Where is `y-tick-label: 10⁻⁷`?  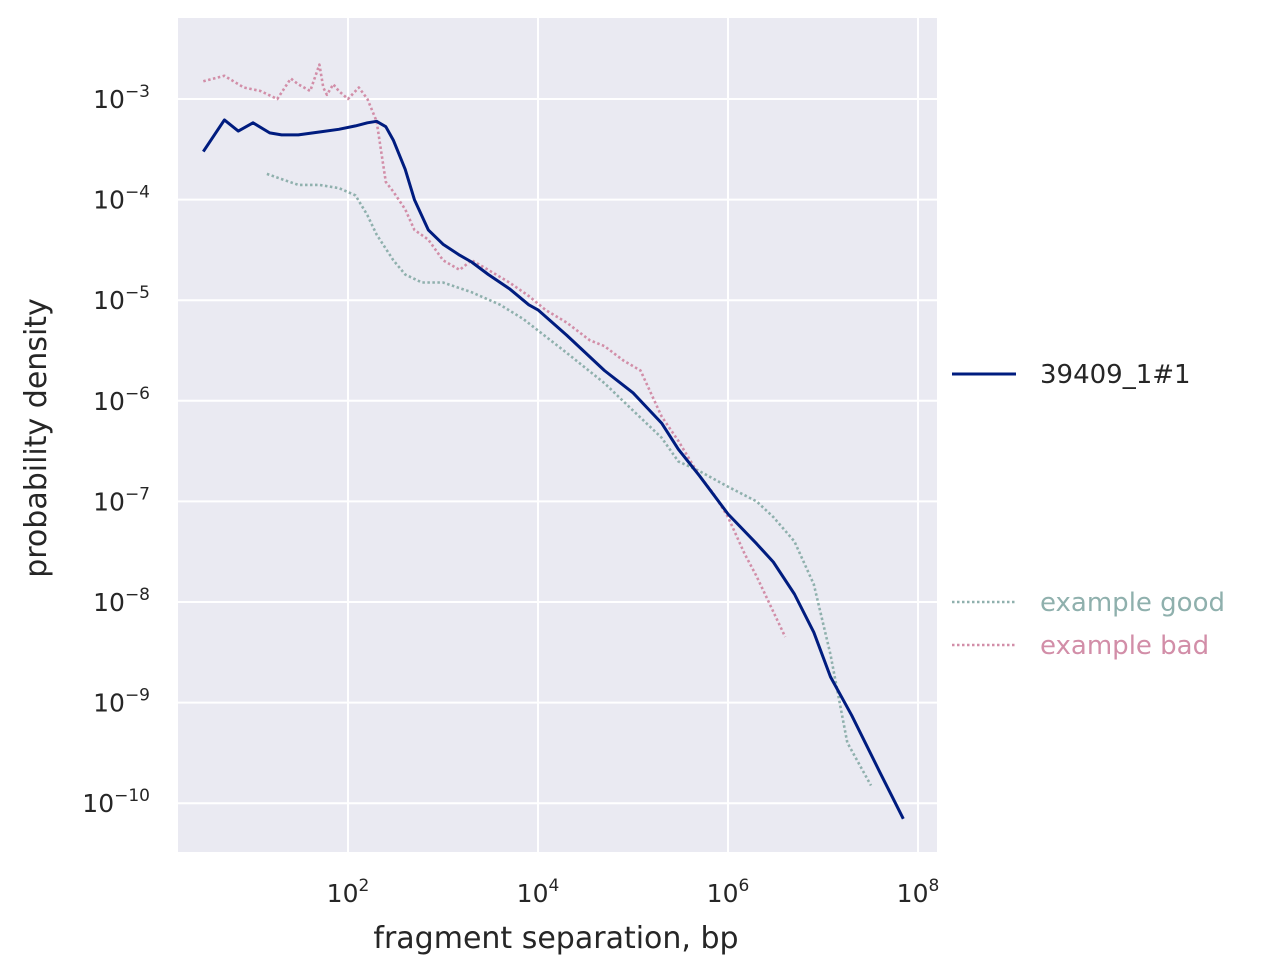
y-tick-label: 10⁻⁷ is located at coordinates (121, 500).